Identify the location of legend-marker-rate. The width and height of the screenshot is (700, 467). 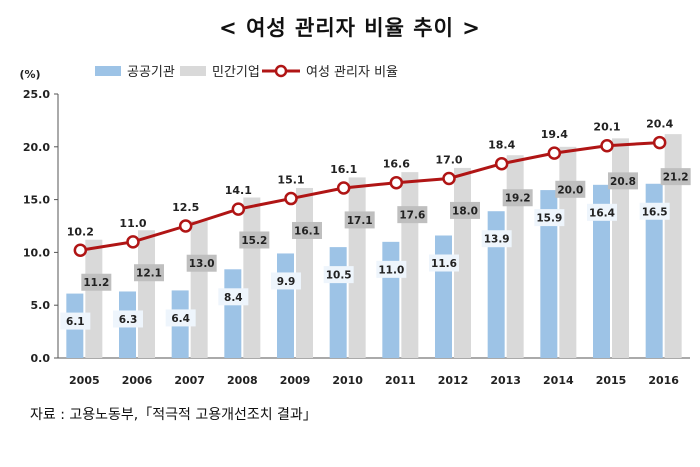
(281, 71).